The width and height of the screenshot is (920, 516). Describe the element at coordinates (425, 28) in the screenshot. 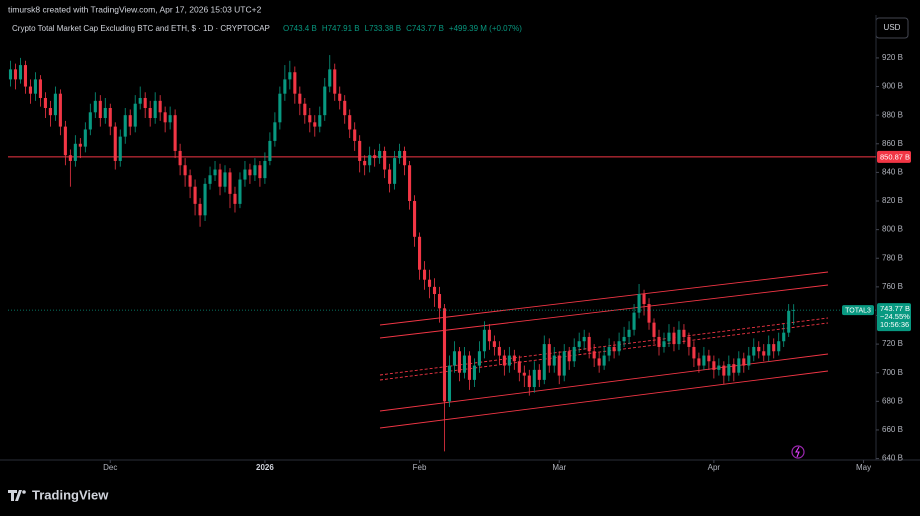

I see `ohlc-label: C743.77 B` at that location.